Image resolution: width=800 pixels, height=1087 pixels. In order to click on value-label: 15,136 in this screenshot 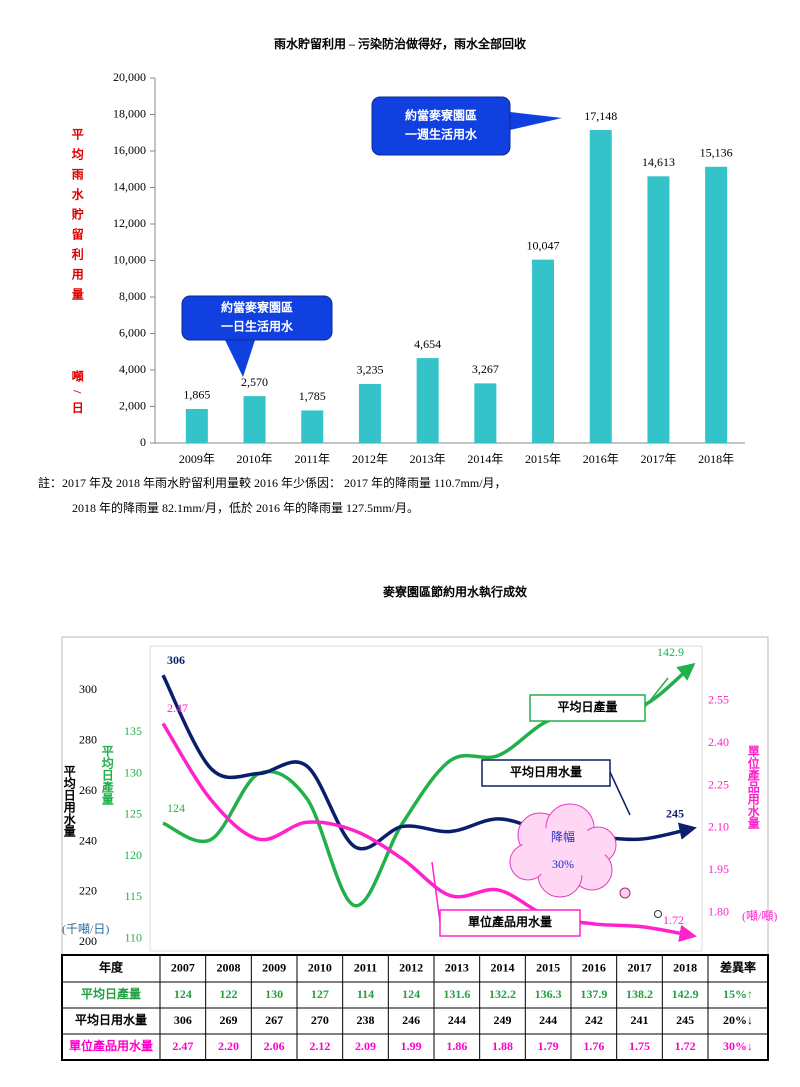, I will do `click(716, 153)`.